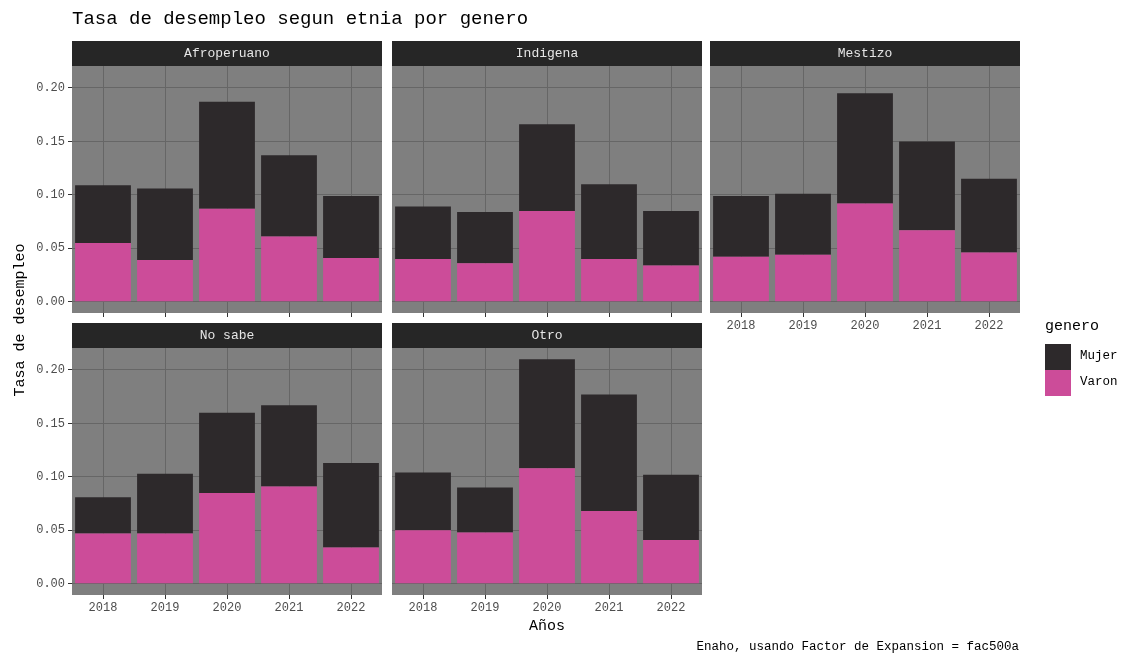 The height and width of the screenshot is (655, 1129). What do you see at coordinates (300, 19) in the screenshot?
I see `text: Tasa de desempleo segun etnia por genero` at bounding box center [300, 19].